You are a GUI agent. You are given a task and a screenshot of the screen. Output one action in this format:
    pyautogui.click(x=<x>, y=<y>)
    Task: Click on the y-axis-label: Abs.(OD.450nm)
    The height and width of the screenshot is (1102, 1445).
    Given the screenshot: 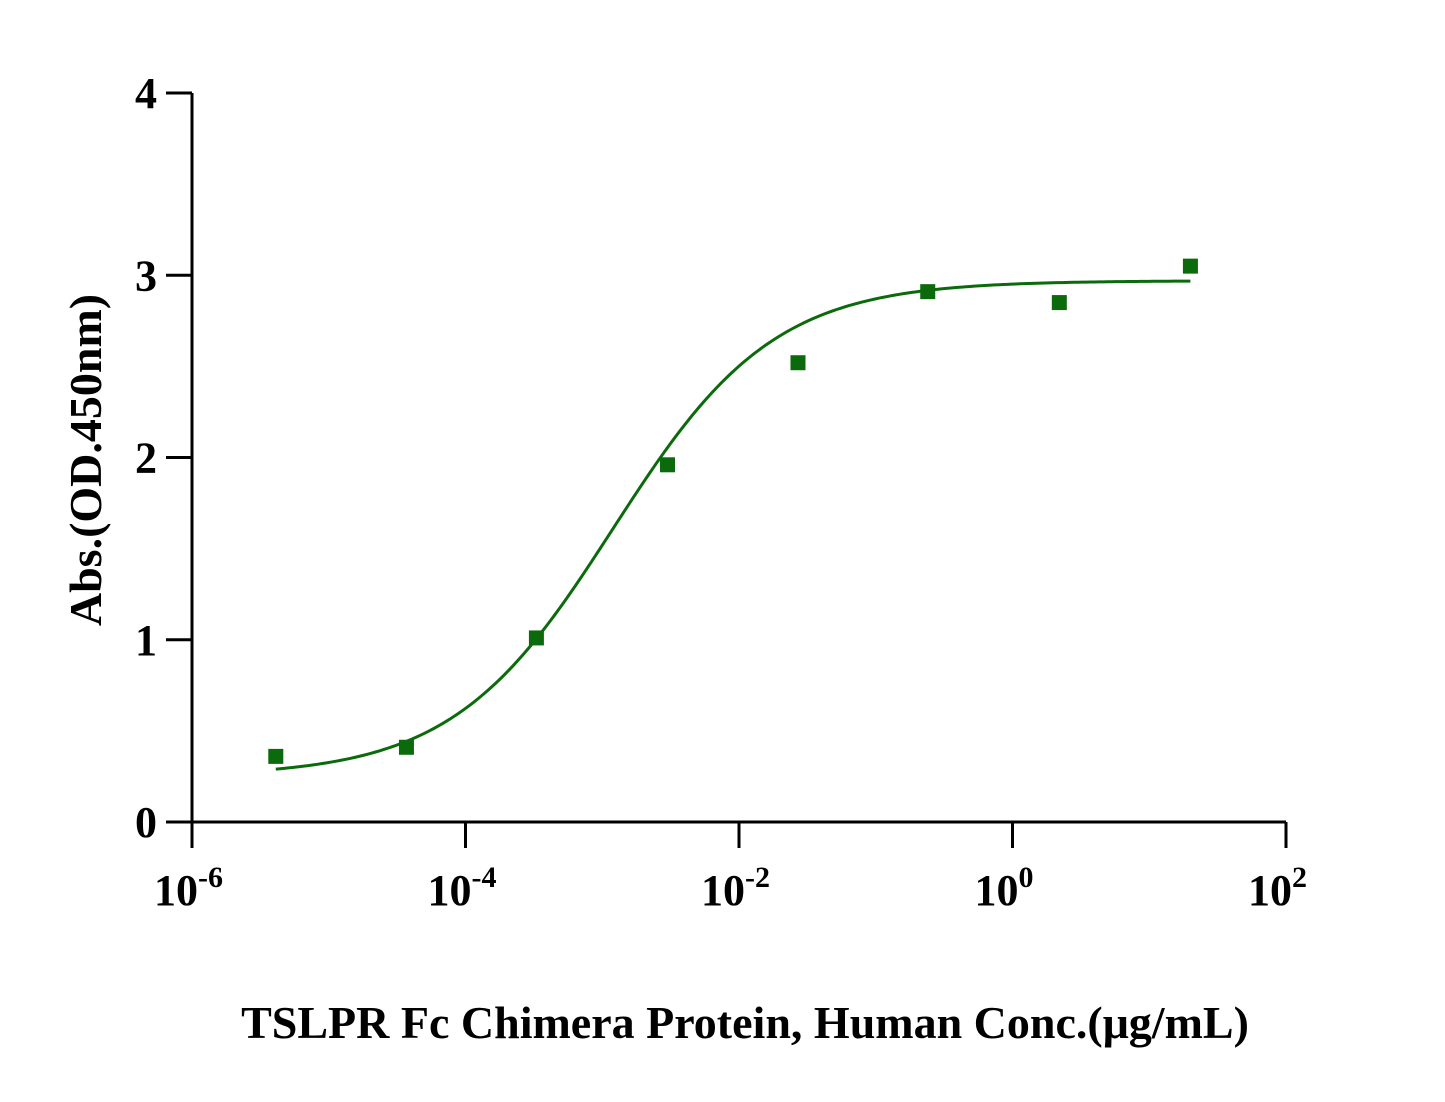 What is the action you would take?
    pyautogui.click(x=85, y=460)
    